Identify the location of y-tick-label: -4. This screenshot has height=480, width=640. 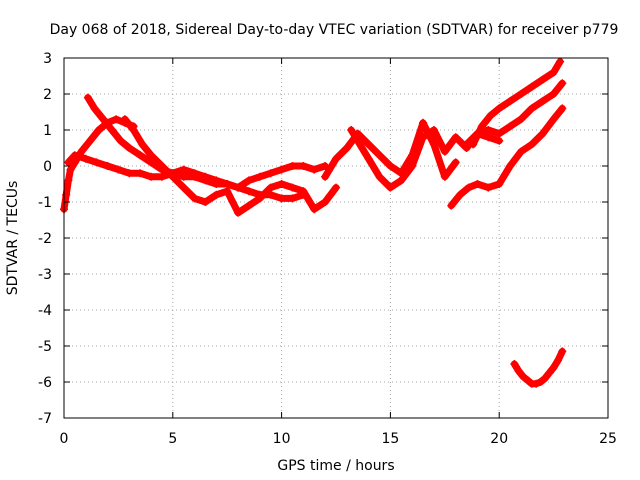
(45, 311).